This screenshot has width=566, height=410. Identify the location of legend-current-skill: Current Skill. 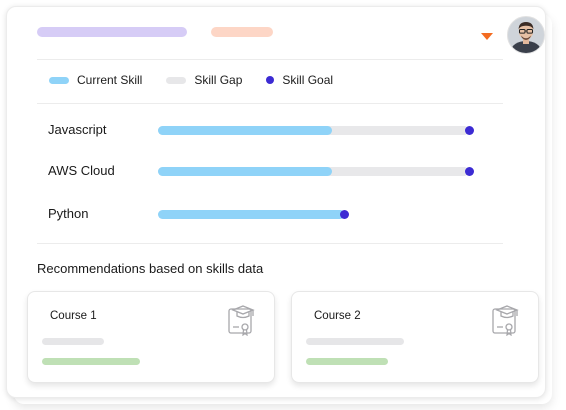
(95, 80).